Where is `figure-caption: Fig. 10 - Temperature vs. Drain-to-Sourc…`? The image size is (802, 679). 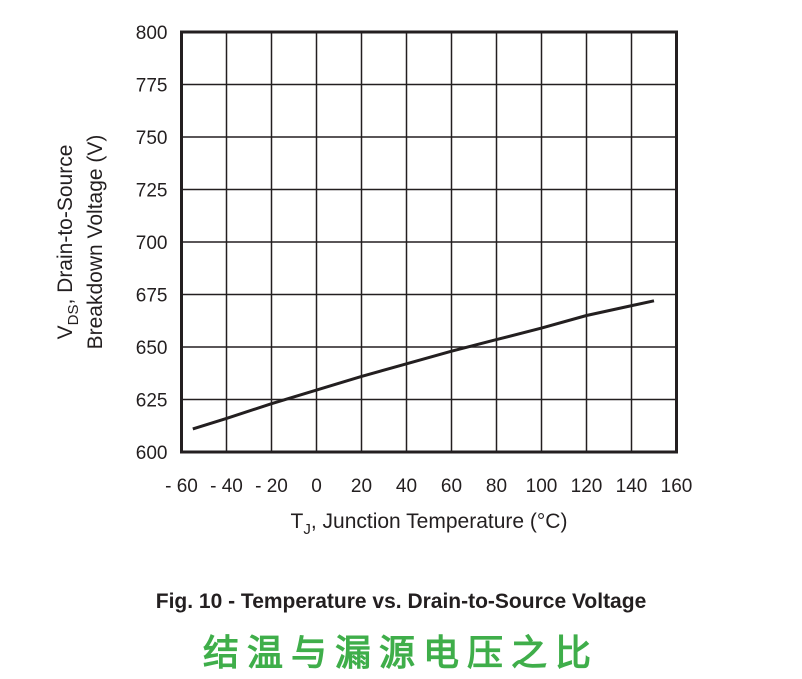
figure-caption: Fig. 10 - Temperature vs. Drain-to-Sourc… is located at coordinates (401, 601).